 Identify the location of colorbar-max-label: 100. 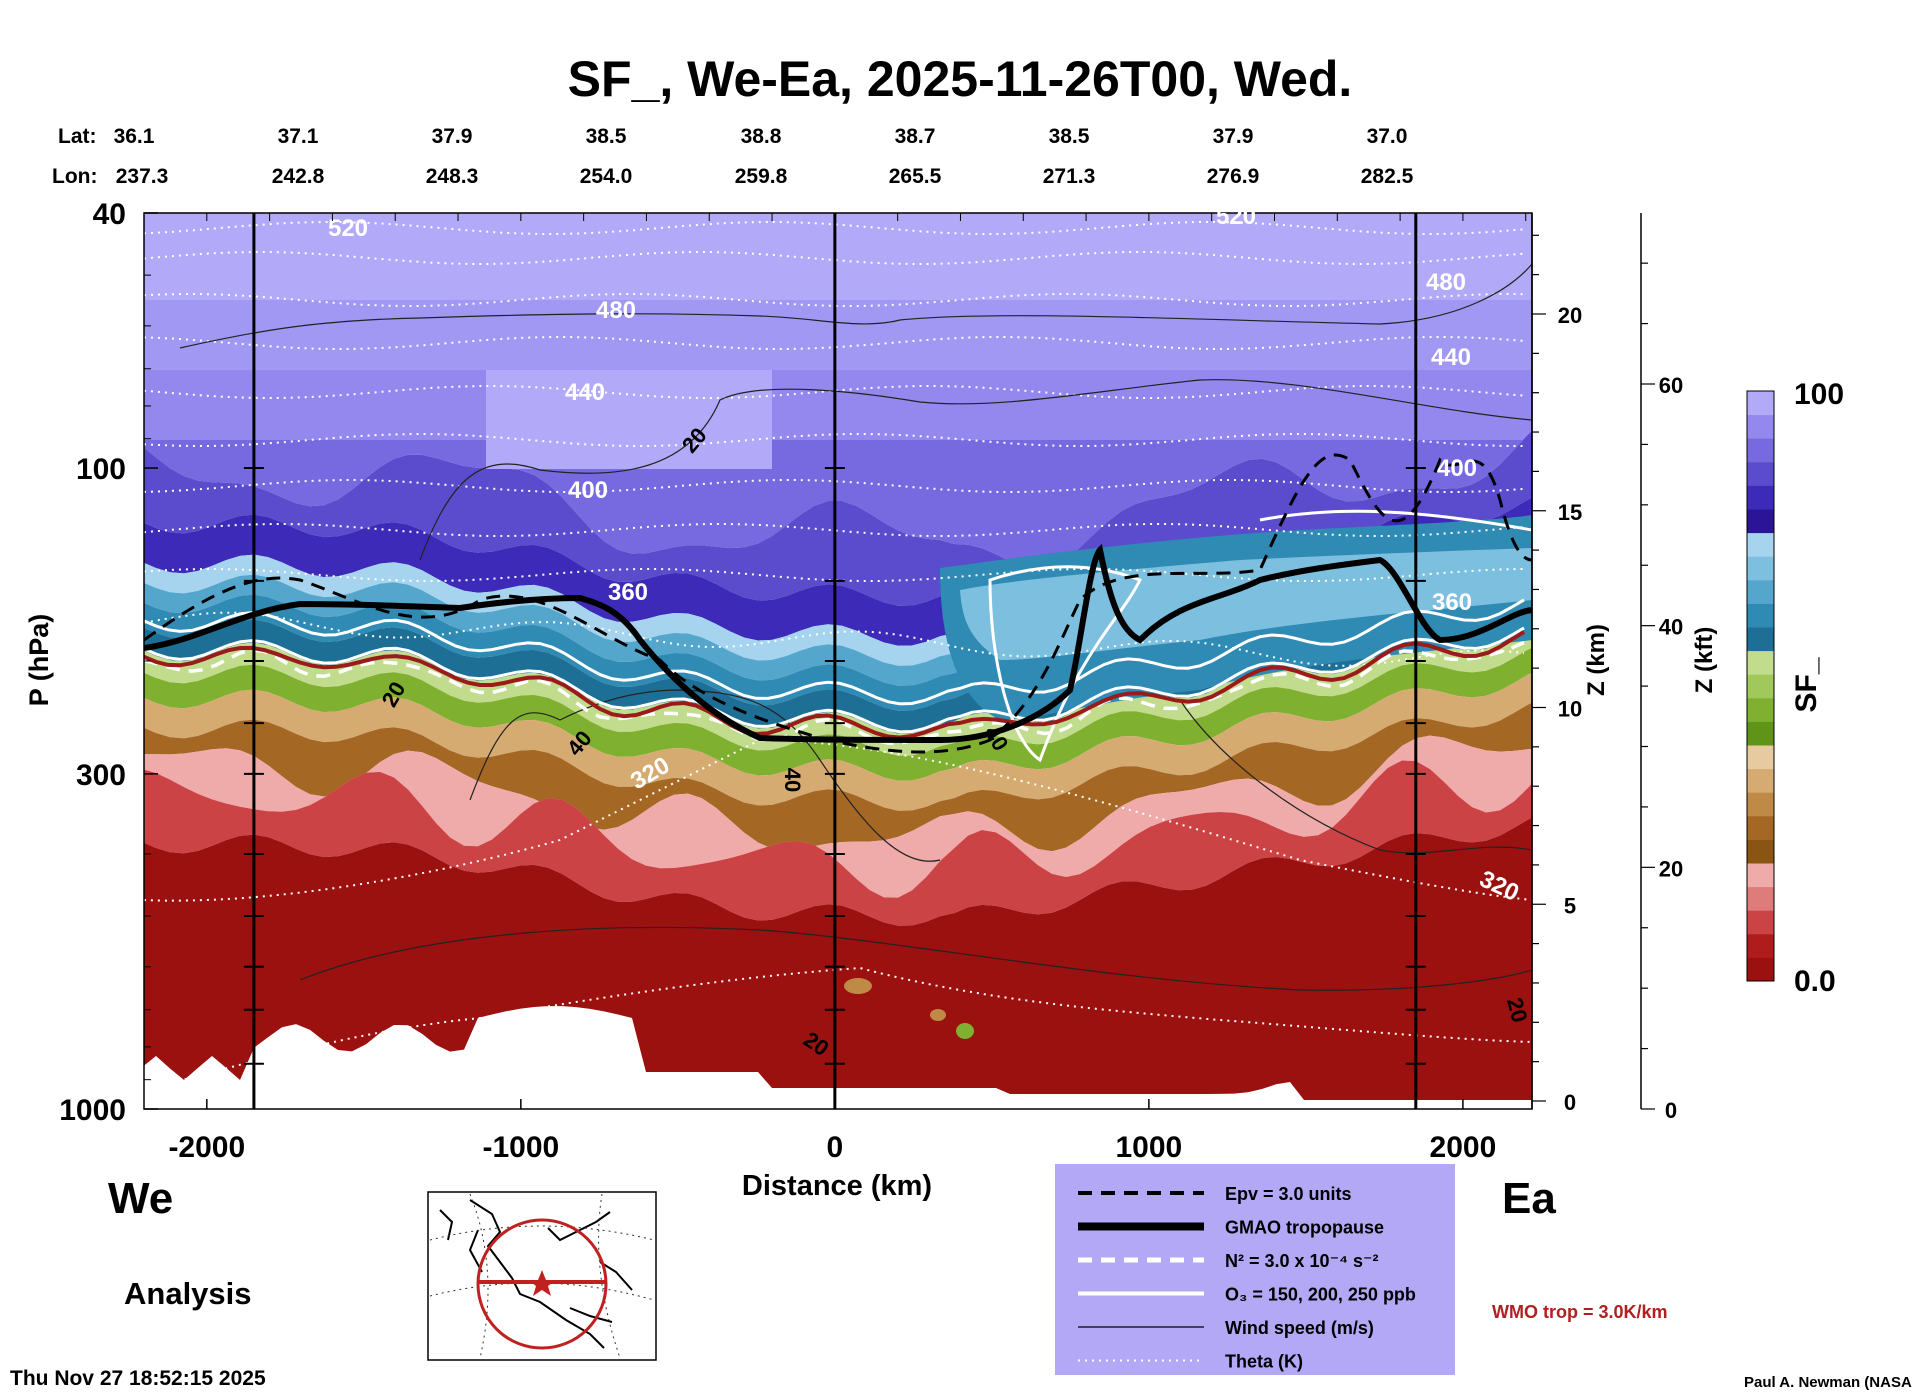
(1819, 394).